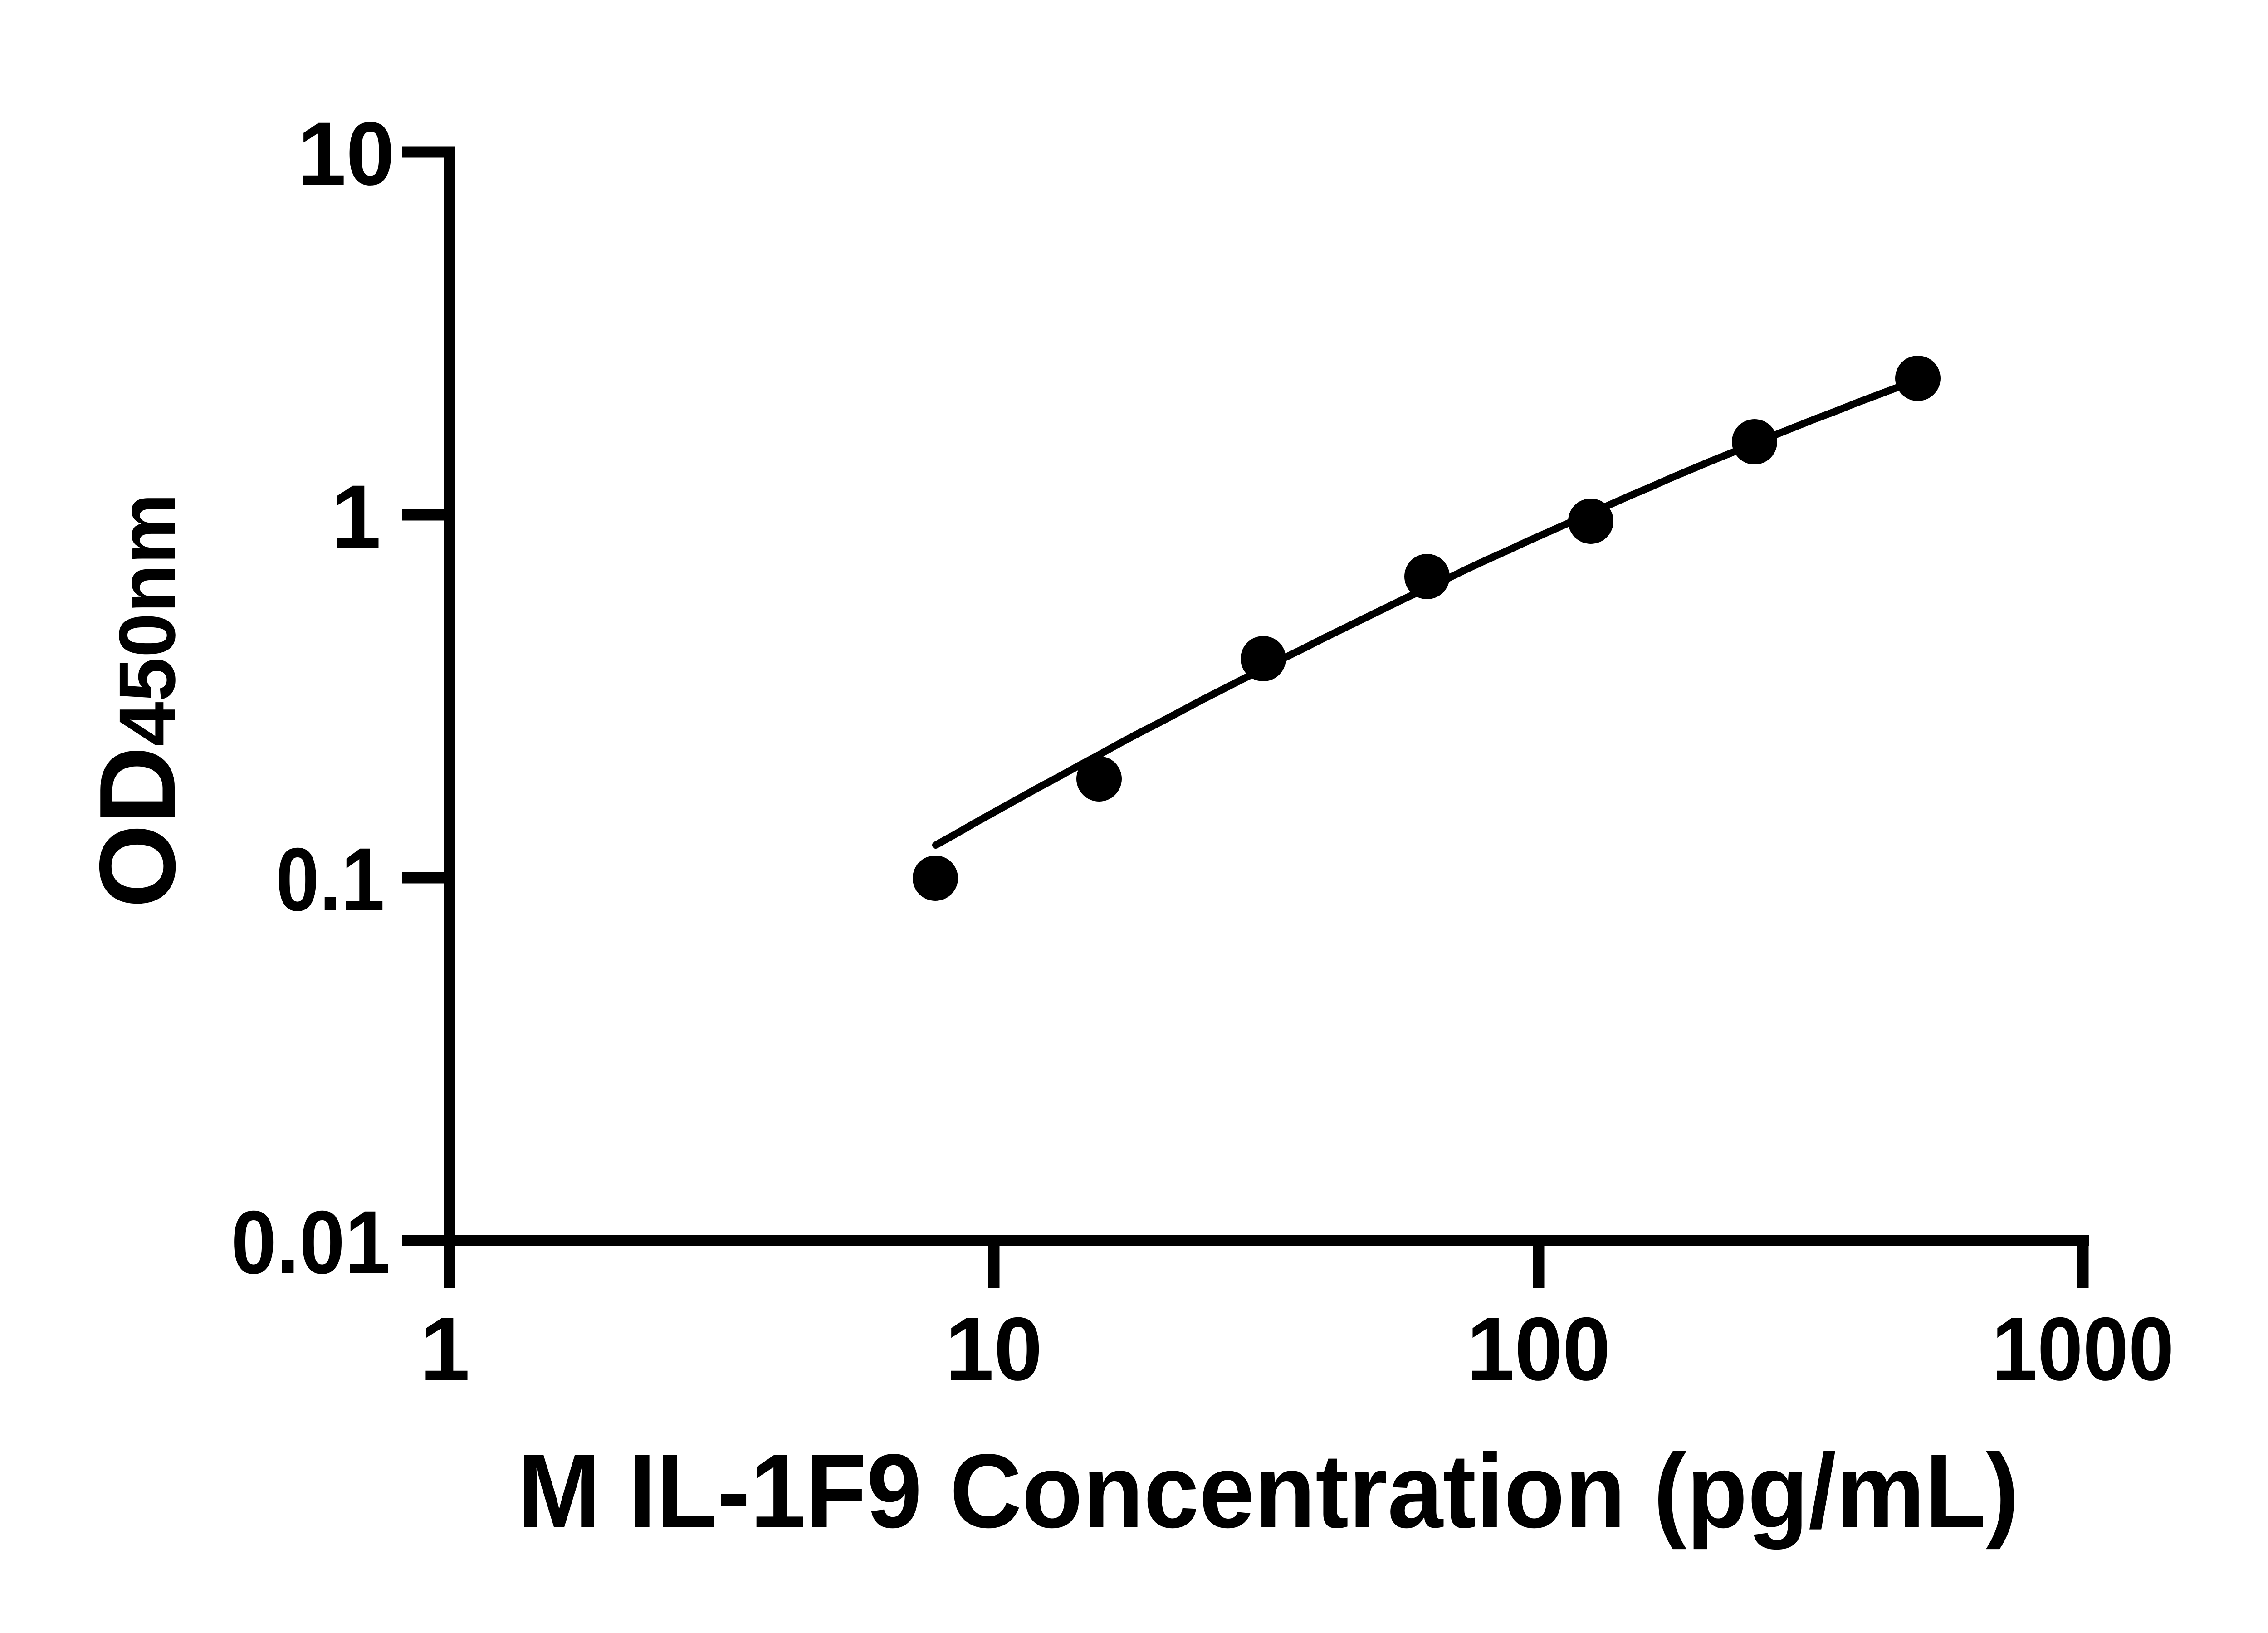 This screenshot has height=1633, width=2268. Describe the element at coordinates (1269, 1491) in the screenshot. I see `svg-text: M IL-1F9 Concentration (pg/mL)` at that location.